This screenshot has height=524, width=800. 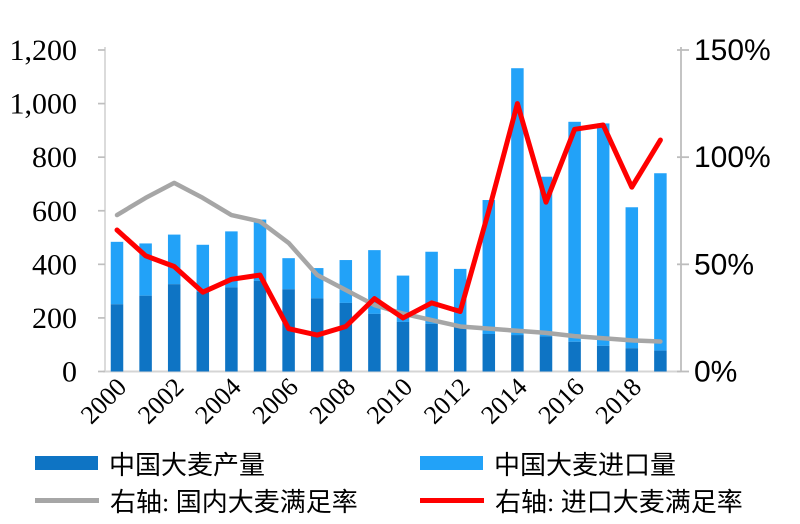 I want to click on production-bar-2011, so click(x=431, y=347).